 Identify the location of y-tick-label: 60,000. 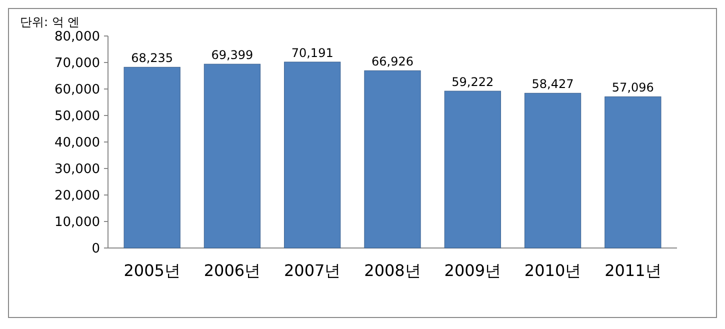
(77, 90).